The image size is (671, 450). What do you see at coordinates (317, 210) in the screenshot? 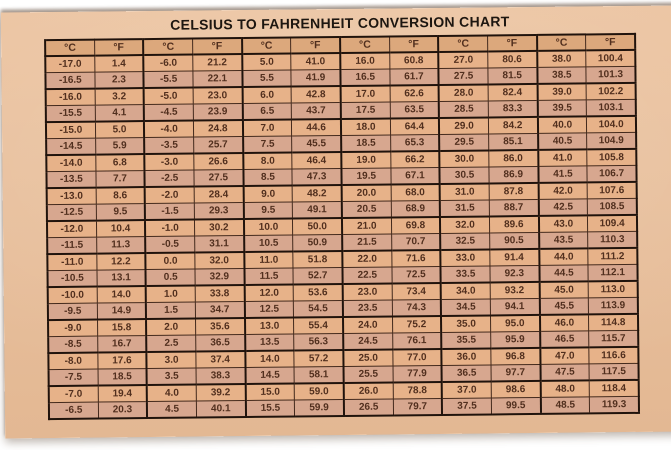
I see `cell-fahrenheit: 49.1` at bounding box center [317, 210].